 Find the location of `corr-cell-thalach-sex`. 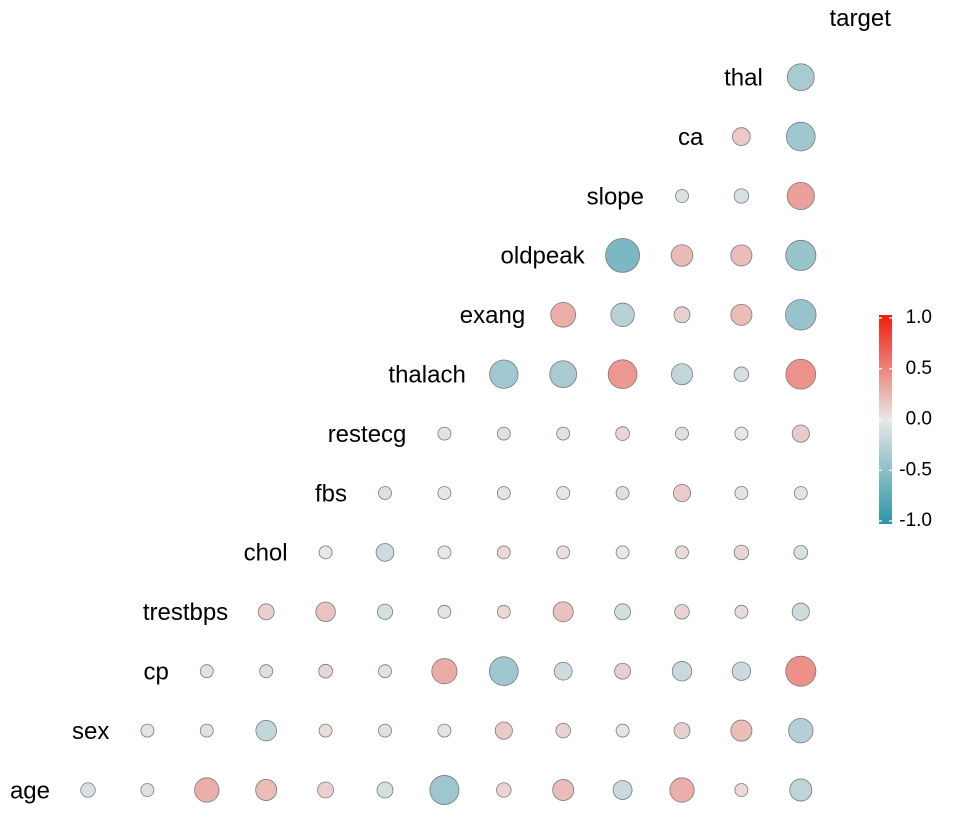

corr-cell-thalach-sex is located at coordinates (444, 730).